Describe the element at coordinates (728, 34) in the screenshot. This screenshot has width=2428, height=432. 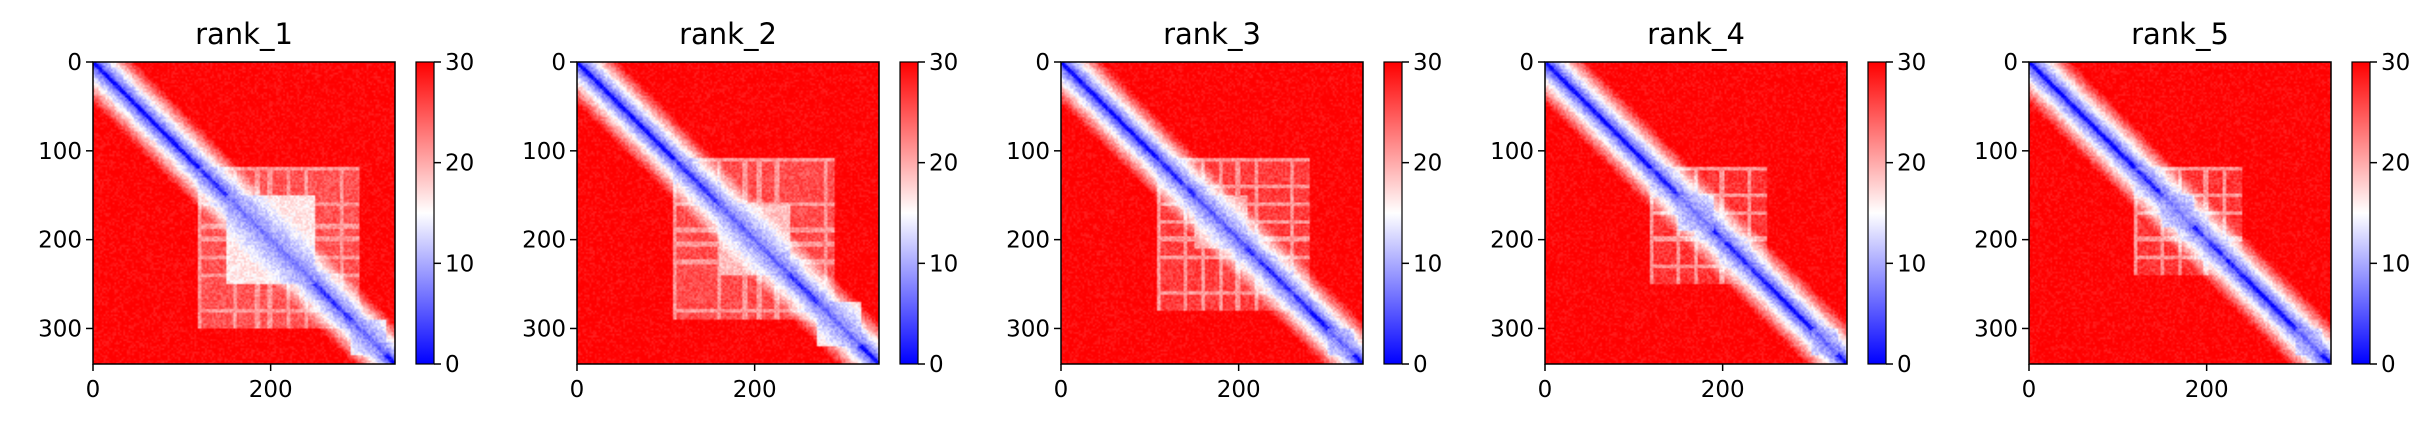
I see `chart-title: rank_2` at that location.